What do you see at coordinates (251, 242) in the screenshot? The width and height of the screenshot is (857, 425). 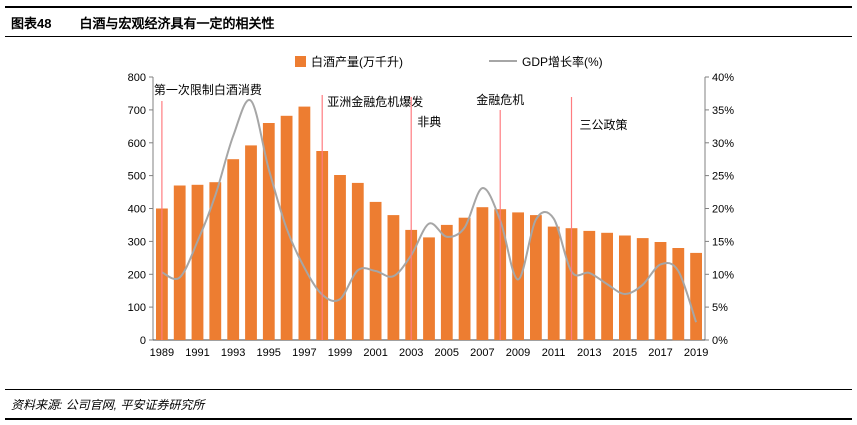 I see `bar-1994` at bounding box center [251, 242].